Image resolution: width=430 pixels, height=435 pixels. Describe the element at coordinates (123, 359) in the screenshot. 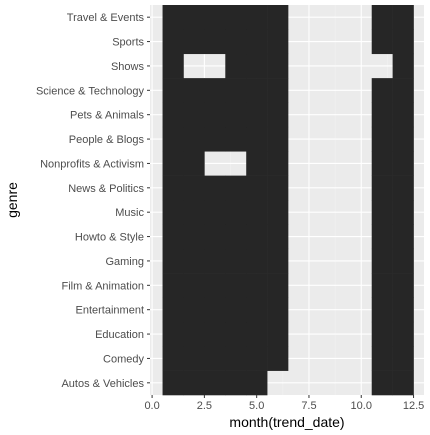

I see `y-tick-label: Comedy` at that location.